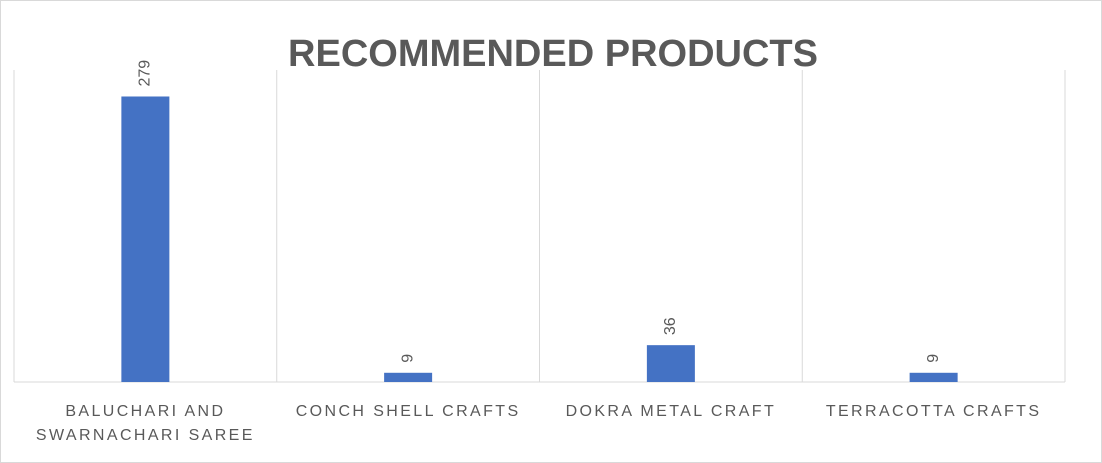 The height and width of the screenshot is (463, 1102). Describe the element at coordinates (671, 411) in the screenshot. I see `x-tick-label: DOKRA METAL CRAFT` at that location.